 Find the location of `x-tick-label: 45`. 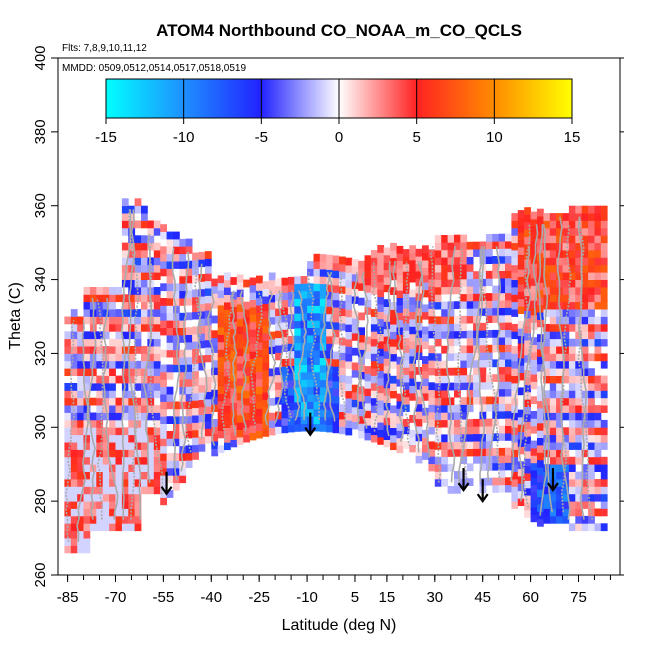

x-tick-label: 45 is located at coordinates (482, 597).